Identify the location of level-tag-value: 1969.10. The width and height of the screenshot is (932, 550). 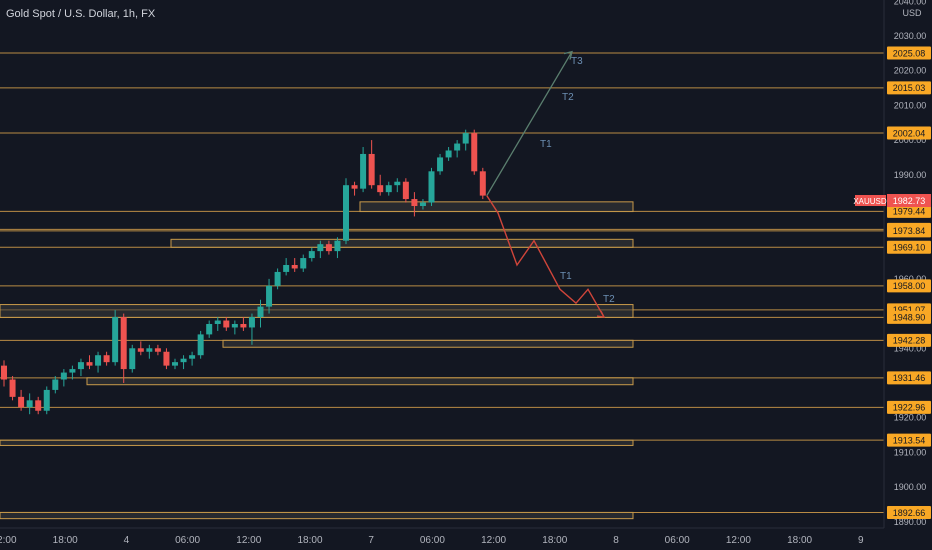
(909, 248).